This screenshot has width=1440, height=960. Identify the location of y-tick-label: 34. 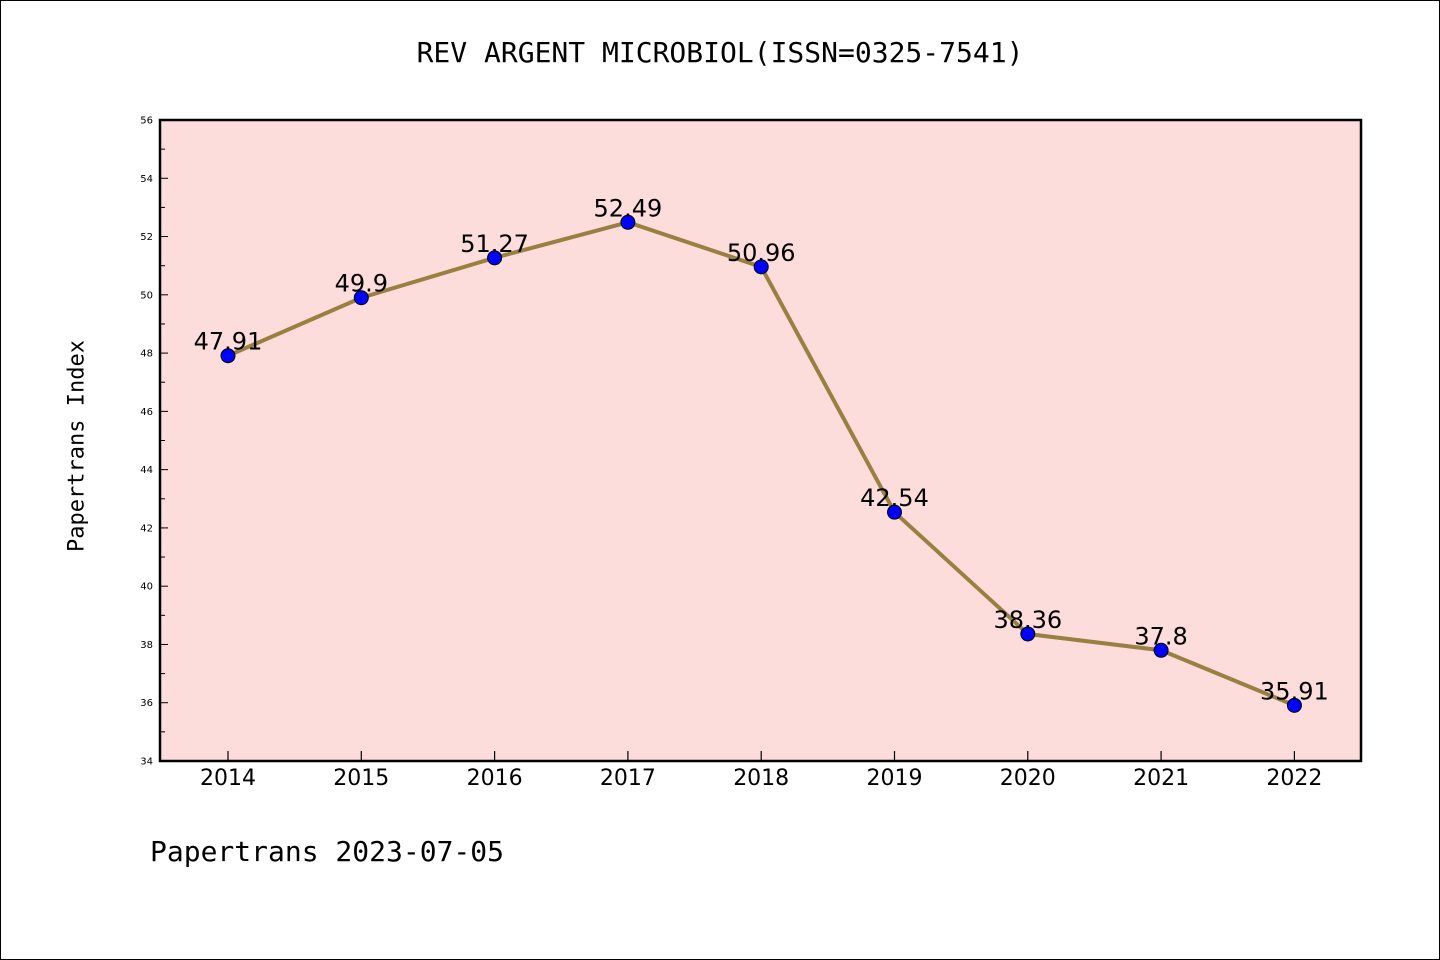
(146, 762).